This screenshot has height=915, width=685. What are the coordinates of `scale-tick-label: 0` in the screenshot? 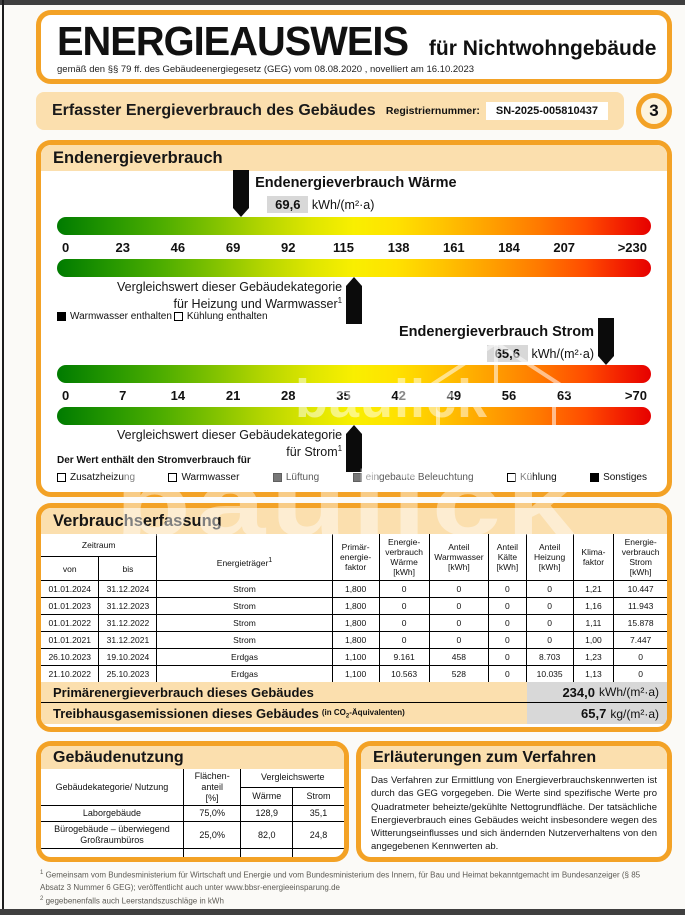 It's located at (66, 395).